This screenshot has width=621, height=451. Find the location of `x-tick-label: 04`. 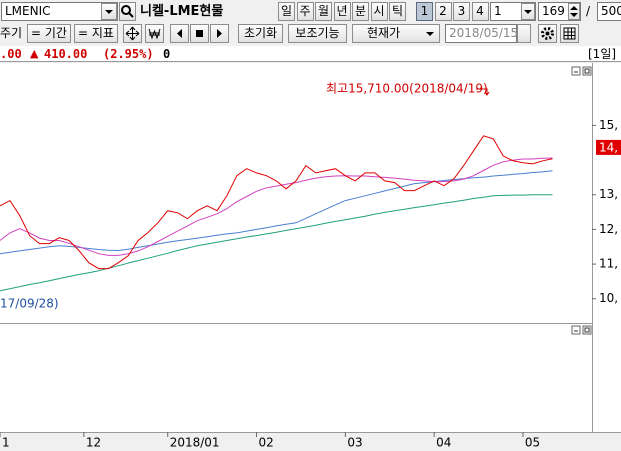

x-tick-label: 04 is located at coordinates (443, 443).